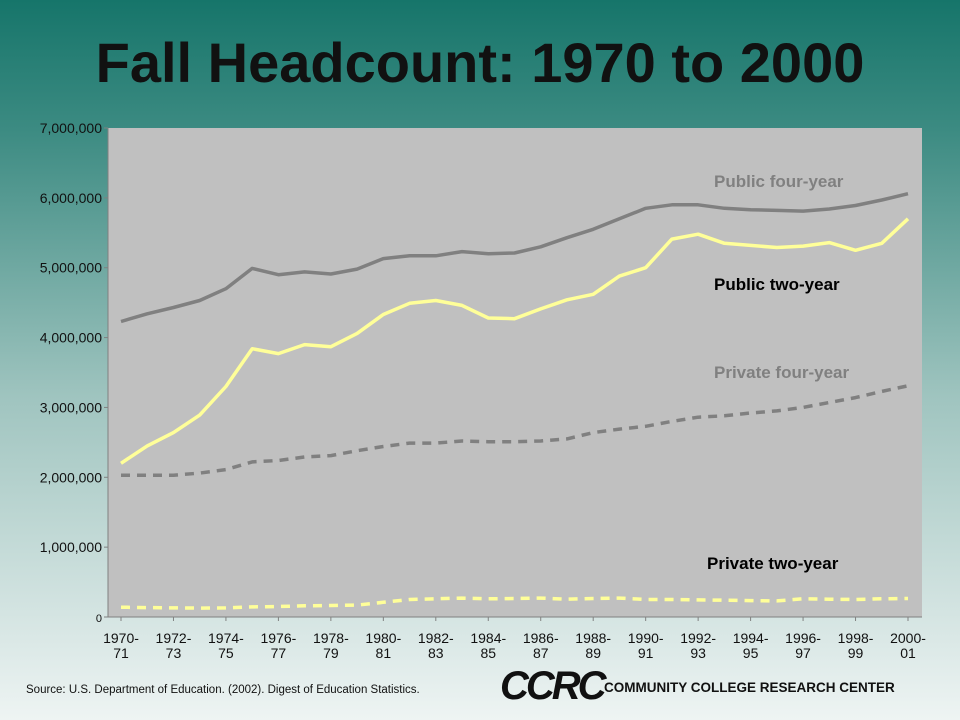 This screenshot has width=960, height=720. I want to click on y-tick-label: 3,000,000, so click(71, 407).